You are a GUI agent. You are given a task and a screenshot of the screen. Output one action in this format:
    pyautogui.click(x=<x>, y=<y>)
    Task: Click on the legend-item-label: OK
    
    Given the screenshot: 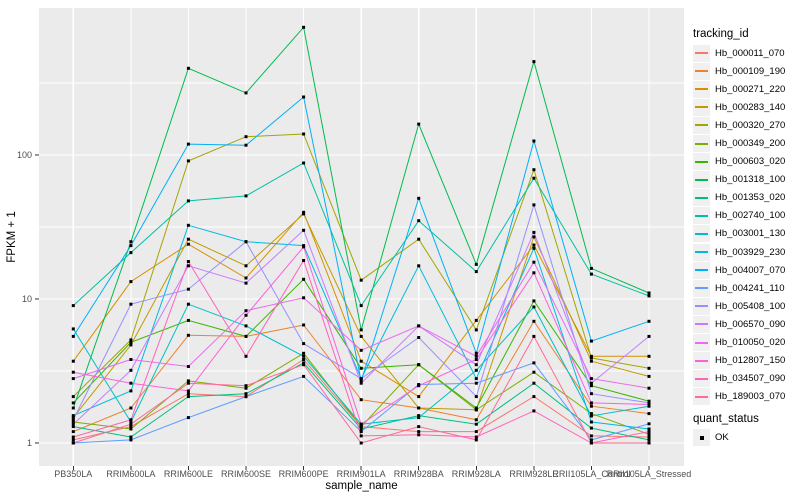 What is the action you would take?
    pyautogui.click(x=722, y=438)
    